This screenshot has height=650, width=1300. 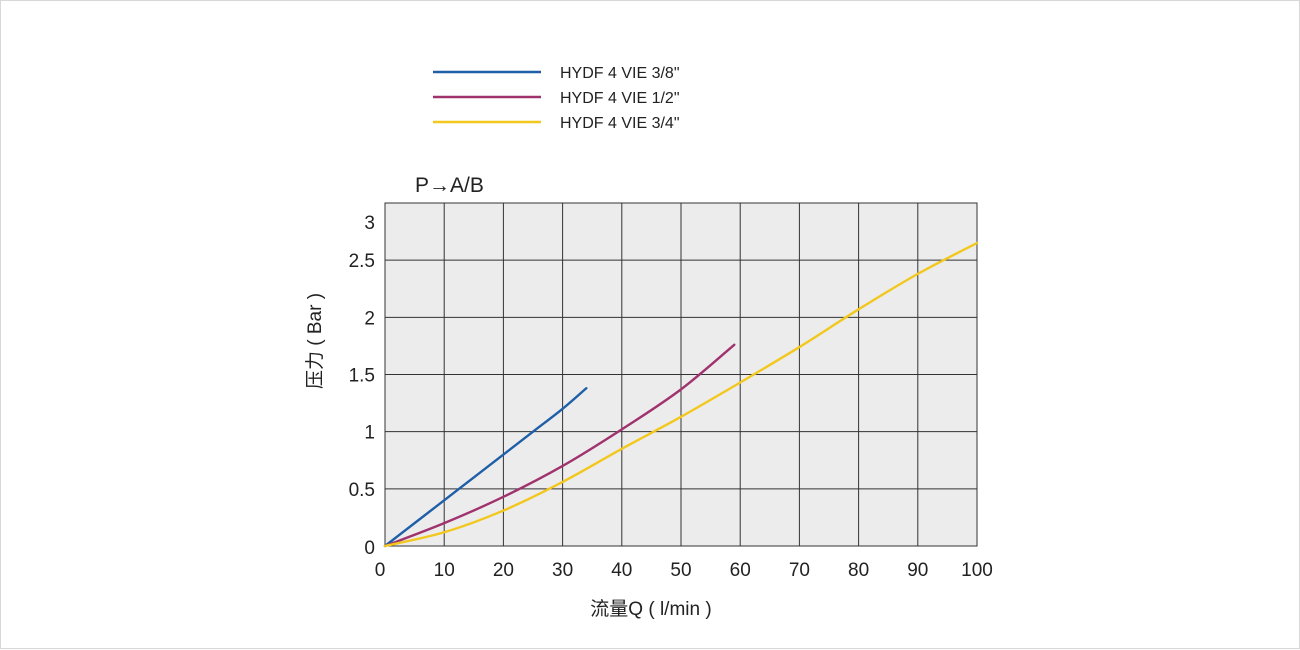 I want to click on x-ticks: 0 10 20 30 40 50 60 70 80 90 100, so click(x=684, y=570).